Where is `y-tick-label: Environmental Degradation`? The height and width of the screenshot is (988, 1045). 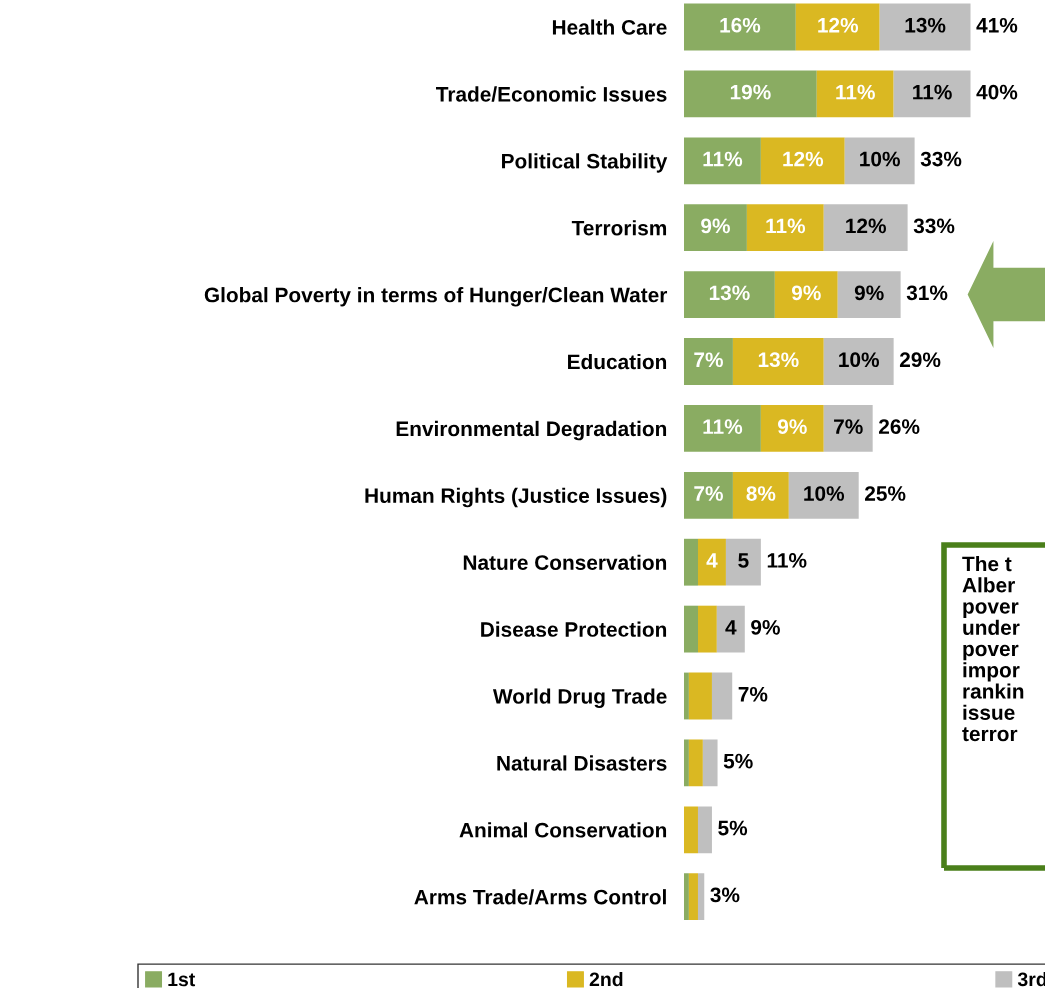
y-tick-label: Environmental Degradation is located at coordinates (531, 430).